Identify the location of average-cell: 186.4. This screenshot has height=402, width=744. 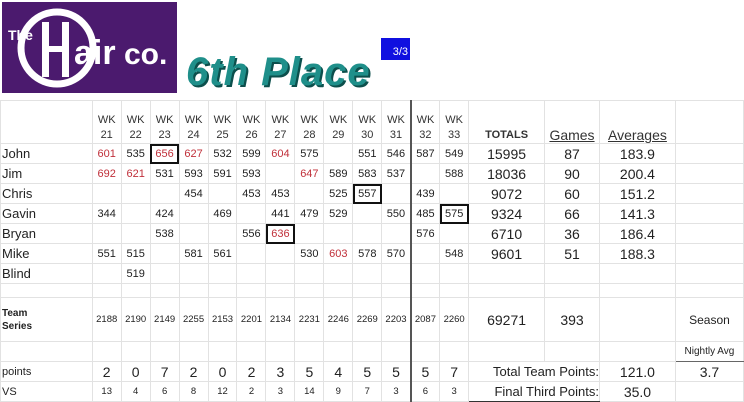
(637, 233).